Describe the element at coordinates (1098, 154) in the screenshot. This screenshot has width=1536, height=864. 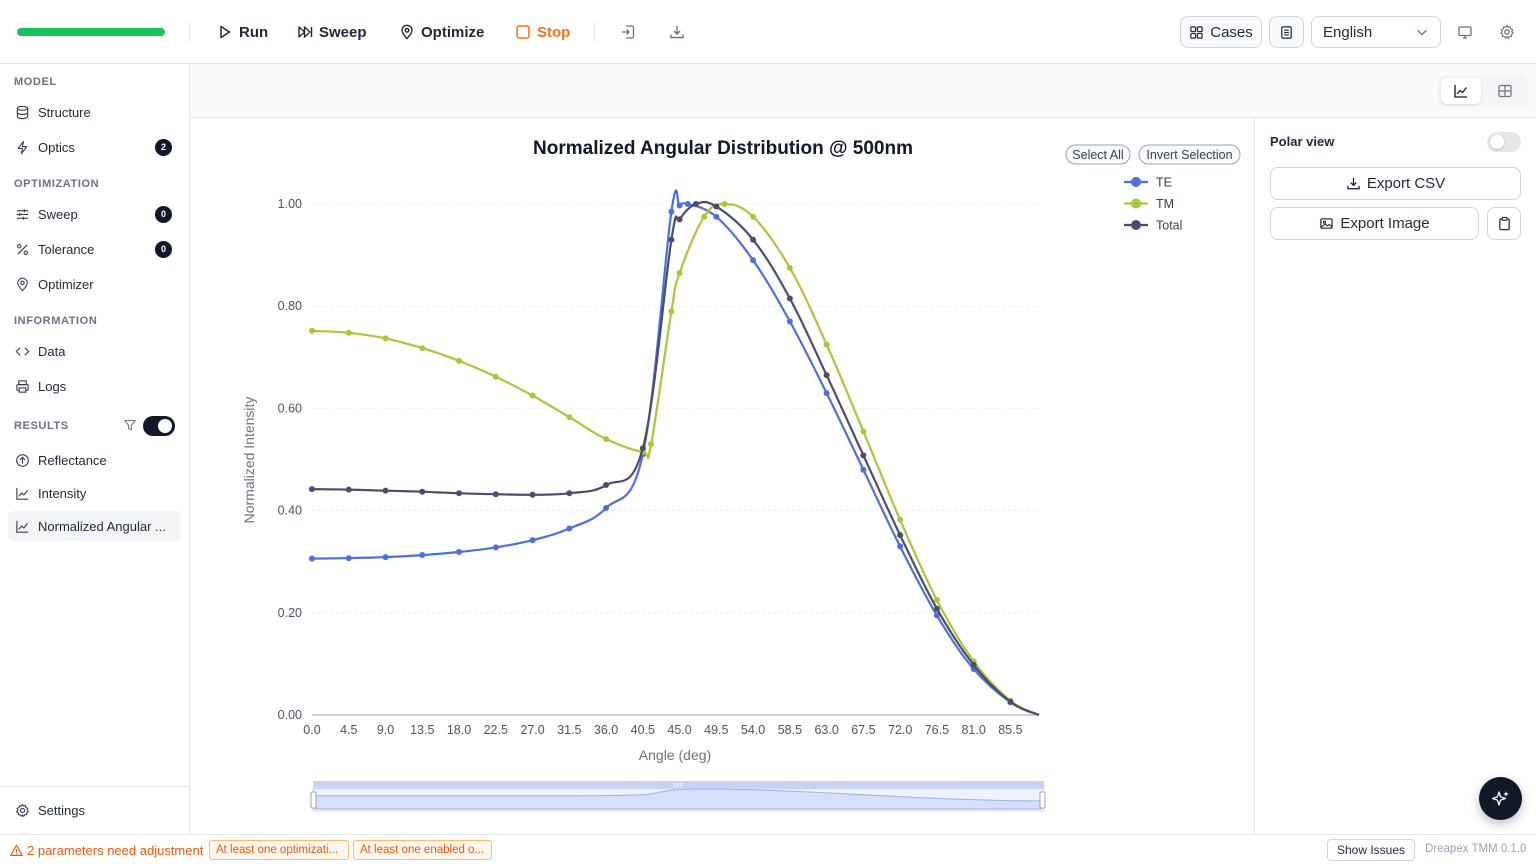
I see `select-all-button: Select All` at that location.